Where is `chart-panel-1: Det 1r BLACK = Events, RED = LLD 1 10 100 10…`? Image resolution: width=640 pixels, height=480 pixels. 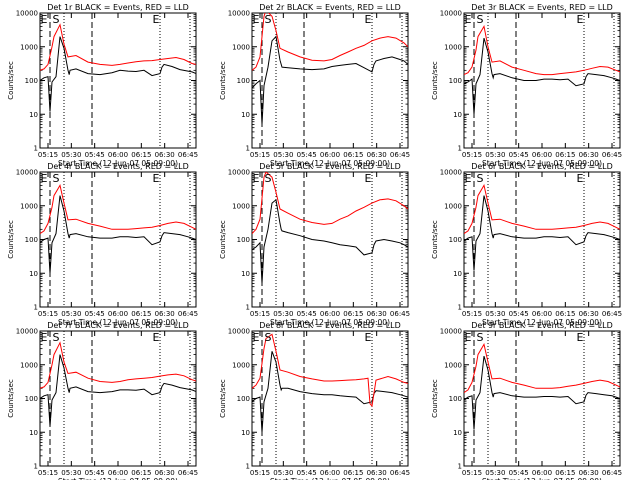
chart-panel-1: Det 1r BLACK = Events, RED = LLD 1 10 100 10… is located at coordinates (102, 85).